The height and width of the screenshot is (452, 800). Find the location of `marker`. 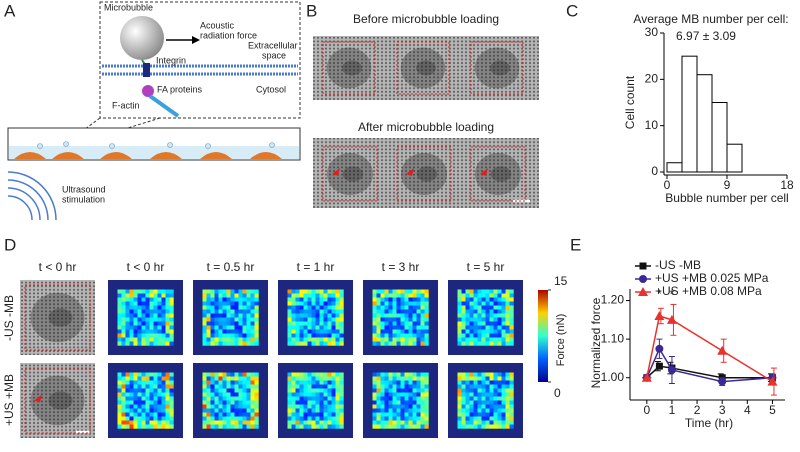

marker is located at coordinates (772, 381).